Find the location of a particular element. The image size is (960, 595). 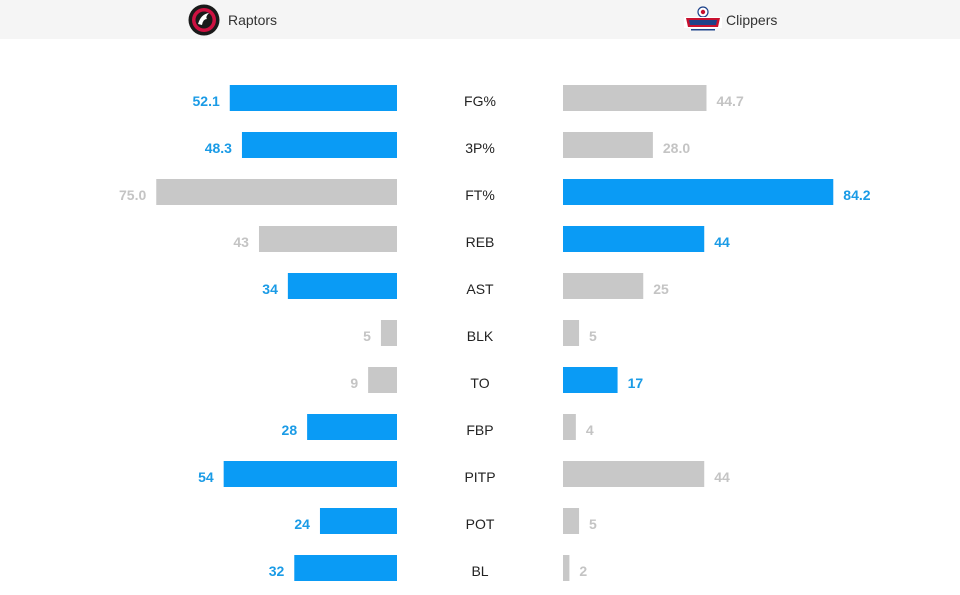

stat-label: PITP is located at coordinates (479, 477).